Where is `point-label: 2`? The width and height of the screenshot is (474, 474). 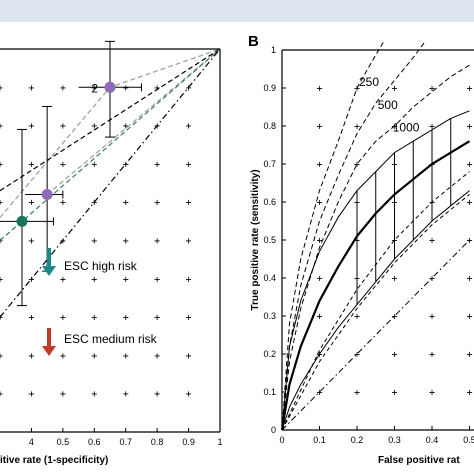 point-label: 2 is located at coordinates (94, 88).